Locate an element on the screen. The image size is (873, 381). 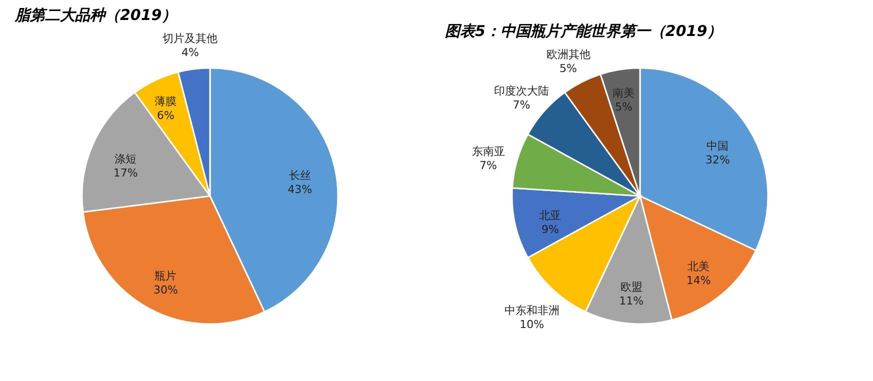
slice-label: 东南亚 is located at coordinates (488, 151).